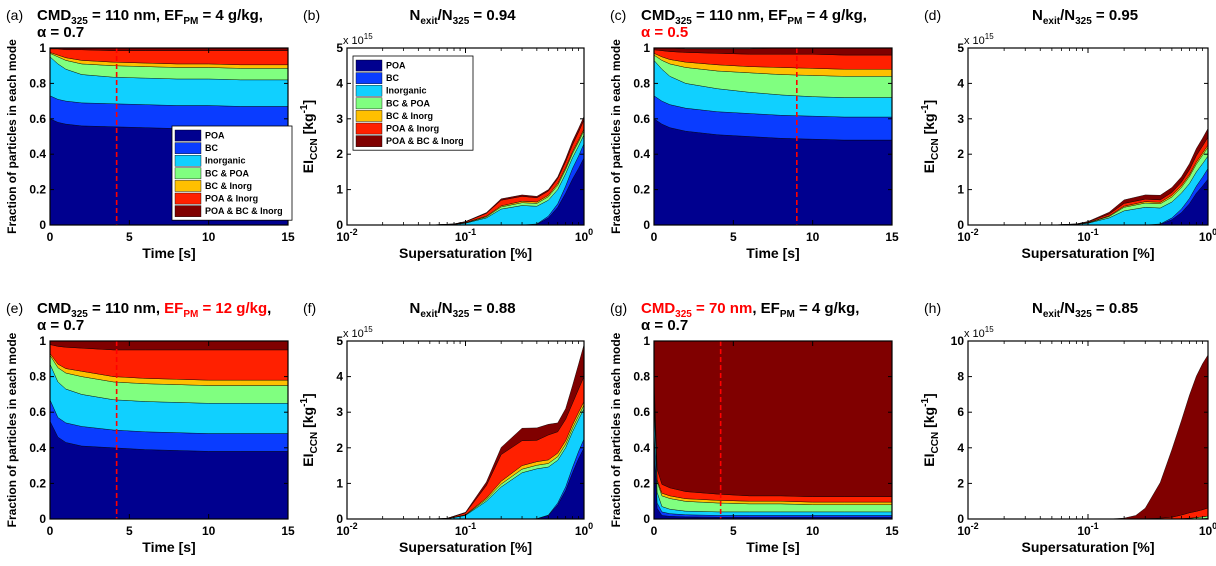 The height and width of the screenshot is (566, 1216). What do you see at coordinates (408, 103) in the screenshot?
I see `legend-label: BC & POA` at bounding box center [408, 103].